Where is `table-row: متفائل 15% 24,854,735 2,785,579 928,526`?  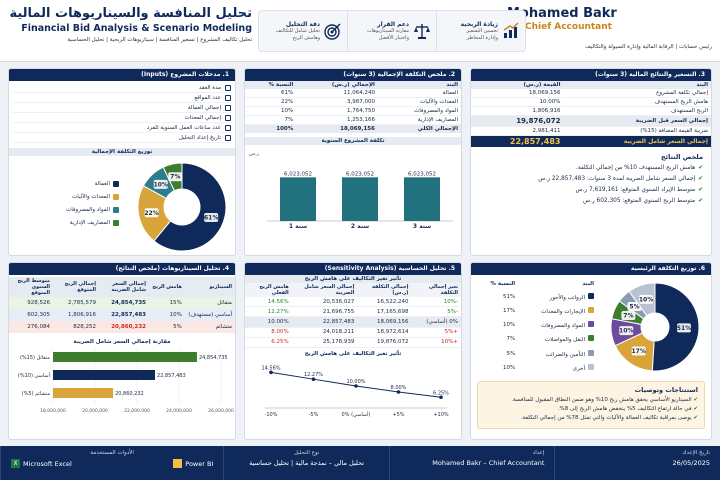
table-row: متفائل 15% 24,854,735 2,785,579 928,526 is located at coordinates (122, 303).